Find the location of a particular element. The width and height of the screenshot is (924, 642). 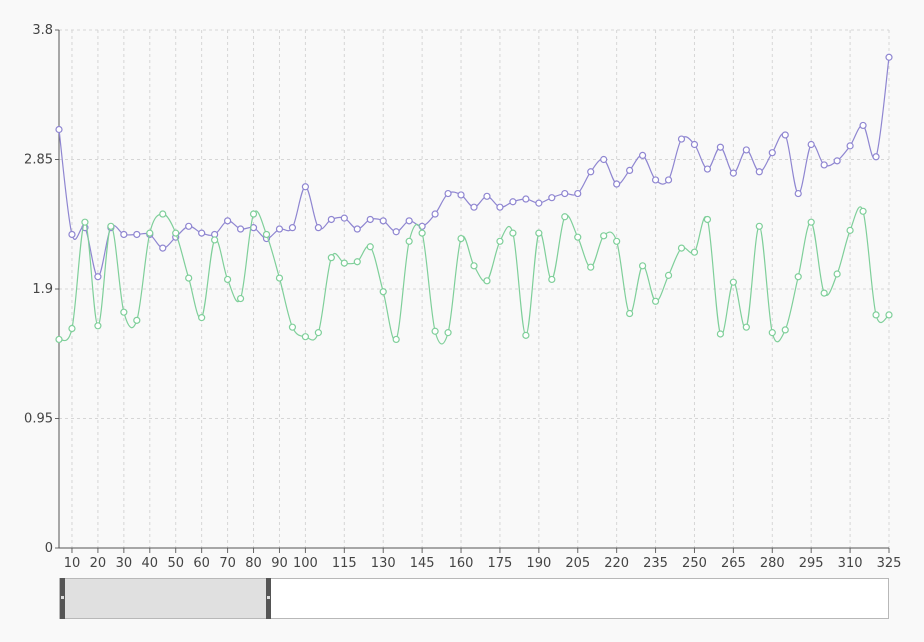

x-tick-label: 160 is located at coordinates (461, 563).